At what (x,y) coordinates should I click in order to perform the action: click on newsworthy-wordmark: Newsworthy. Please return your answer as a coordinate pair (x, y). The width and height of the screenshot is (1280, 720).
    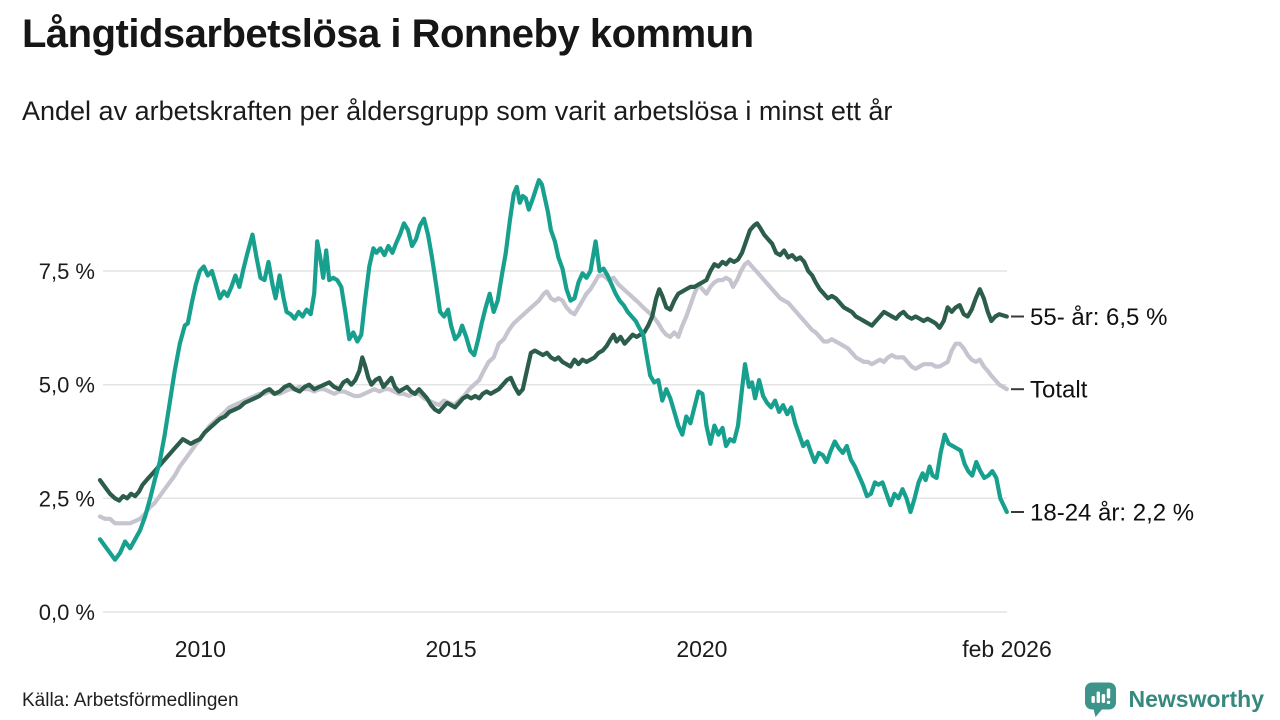
    Looking at the image, I should click on (1196, 699).